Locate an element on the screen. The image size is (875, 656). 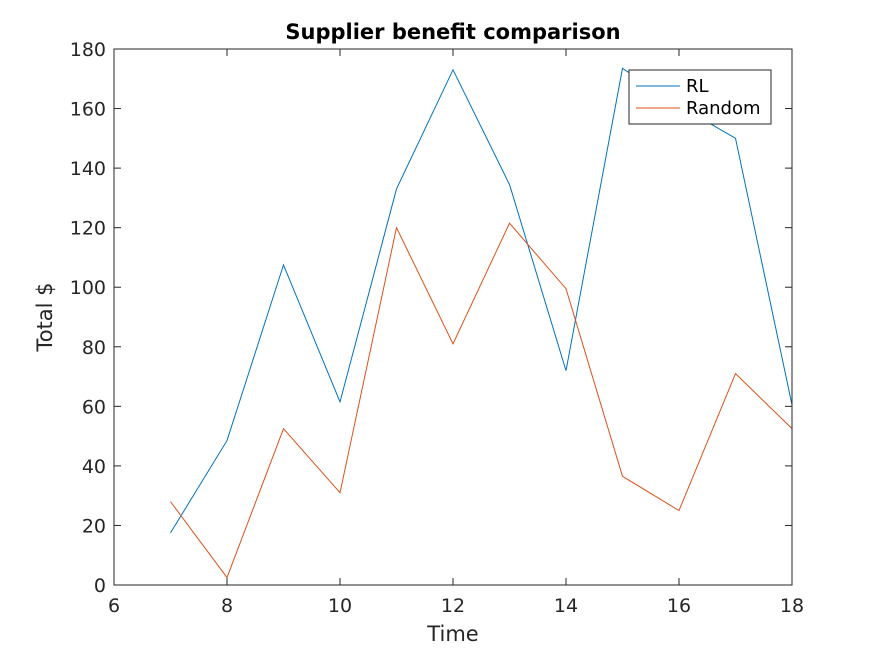
legend-box is located at coordinates (700, 97).